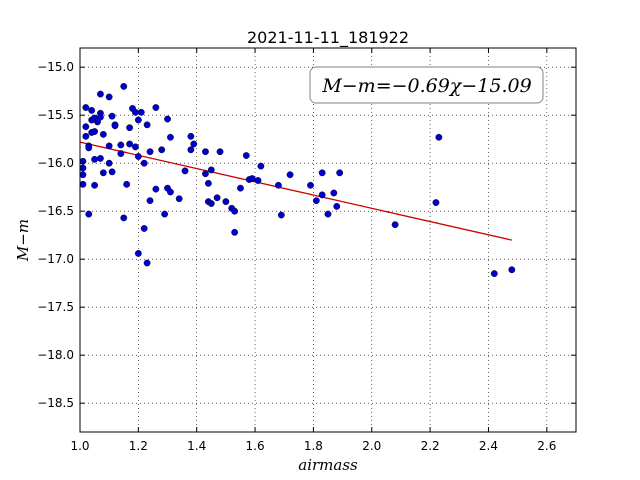  I want to click on annotation-frame, so click(426, 85).